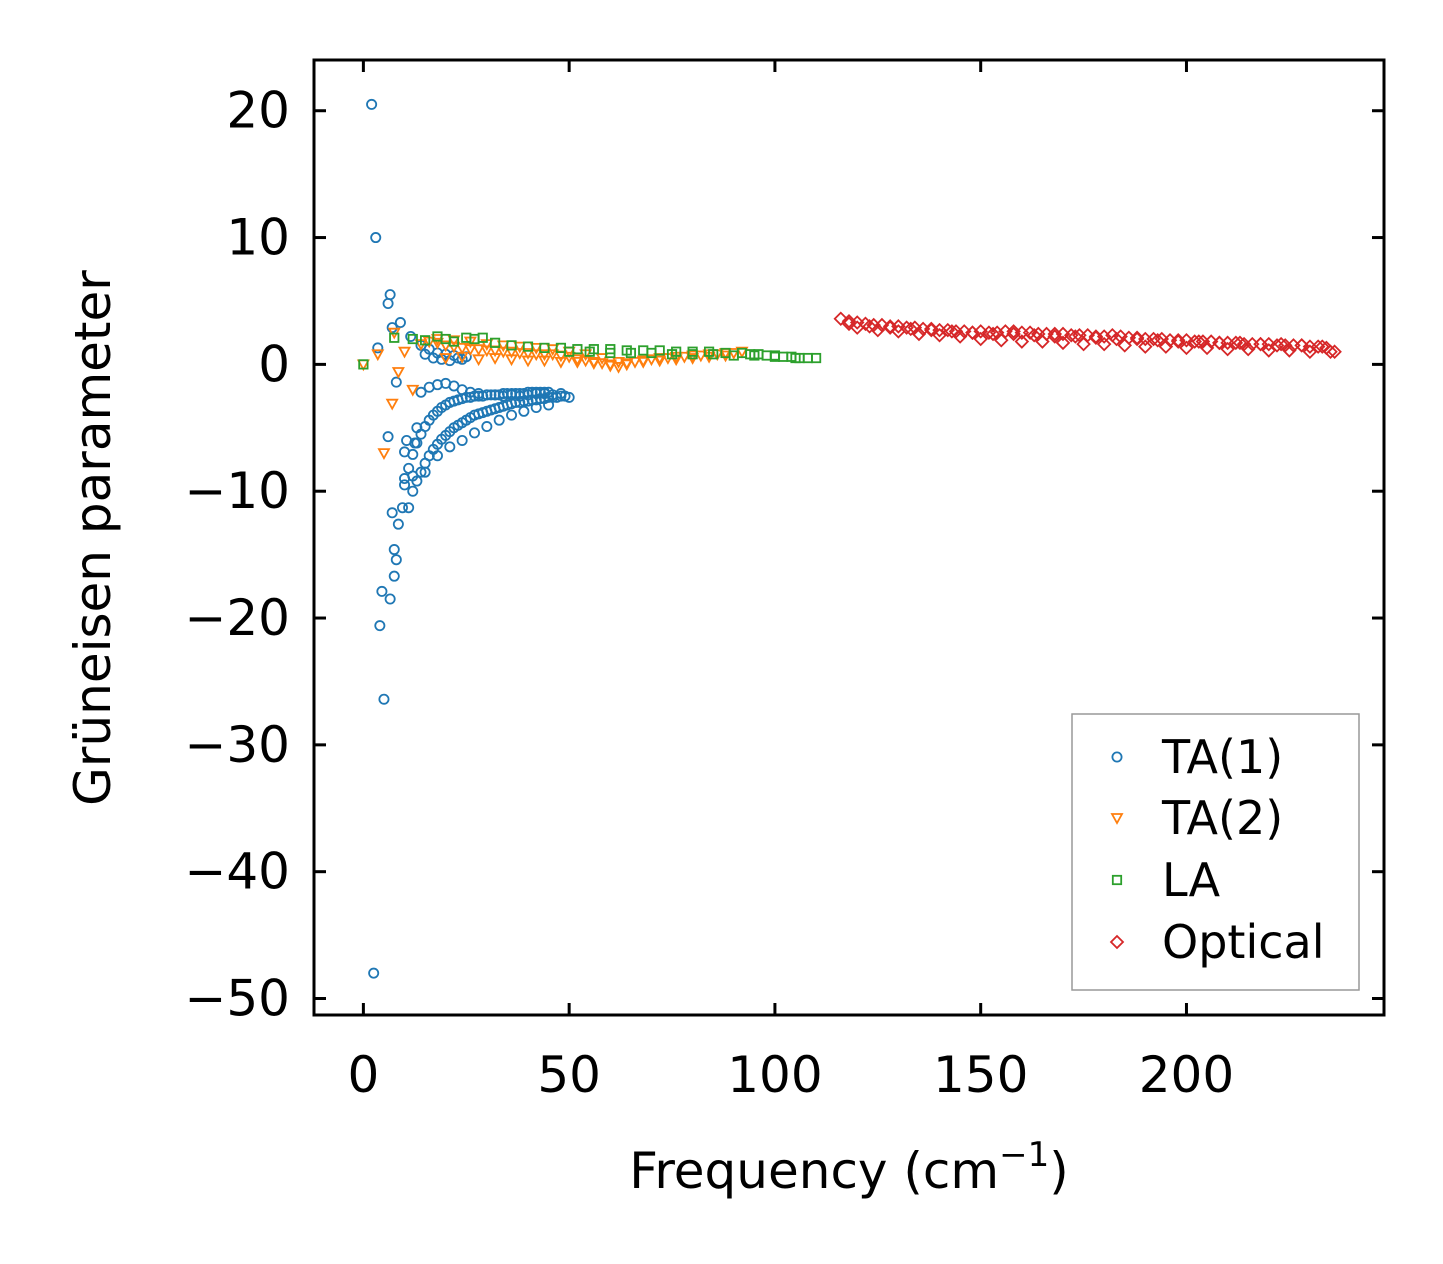 This screenshot has width=1443, height=1264. Describe the element at coordinates (1087, 335) in the screenshot. I see `series-optical` at that location.